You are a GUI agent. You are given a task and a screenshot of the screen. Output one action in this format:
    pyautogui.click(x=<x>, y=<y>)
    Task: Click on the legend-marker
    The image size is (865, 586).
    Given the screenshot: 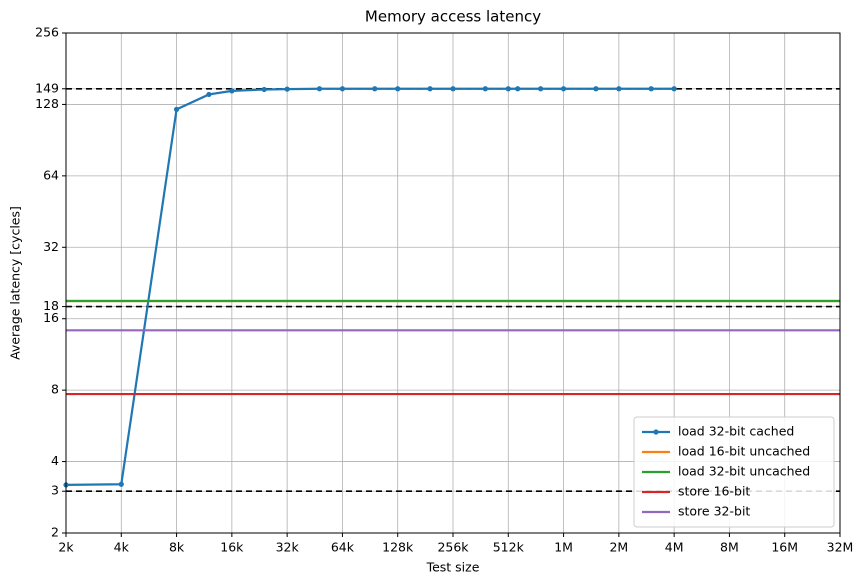 What is the action you would take?
    pyautogui.click(x=656, y=432)
    